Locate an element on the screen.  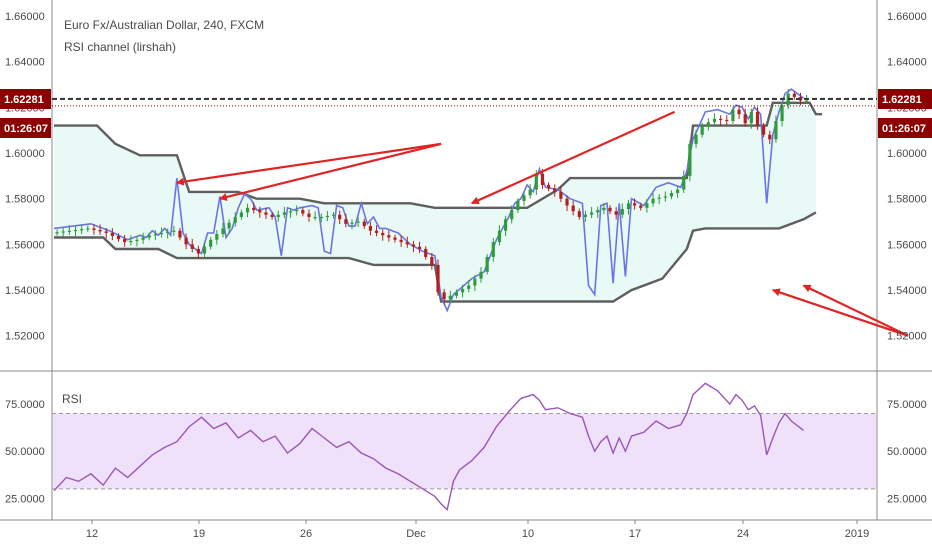
price-lines-layer is located at coordinates (464, 102).